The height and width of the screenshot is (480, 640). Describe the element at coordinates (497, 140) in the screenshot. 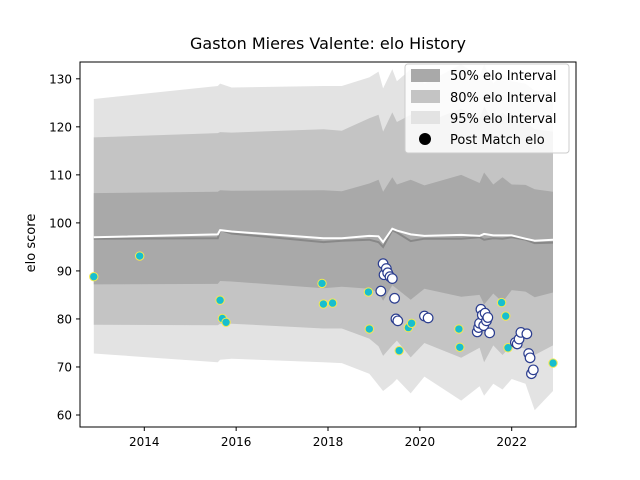

I see `legend-label-post-match: Post Match elo` at that location.